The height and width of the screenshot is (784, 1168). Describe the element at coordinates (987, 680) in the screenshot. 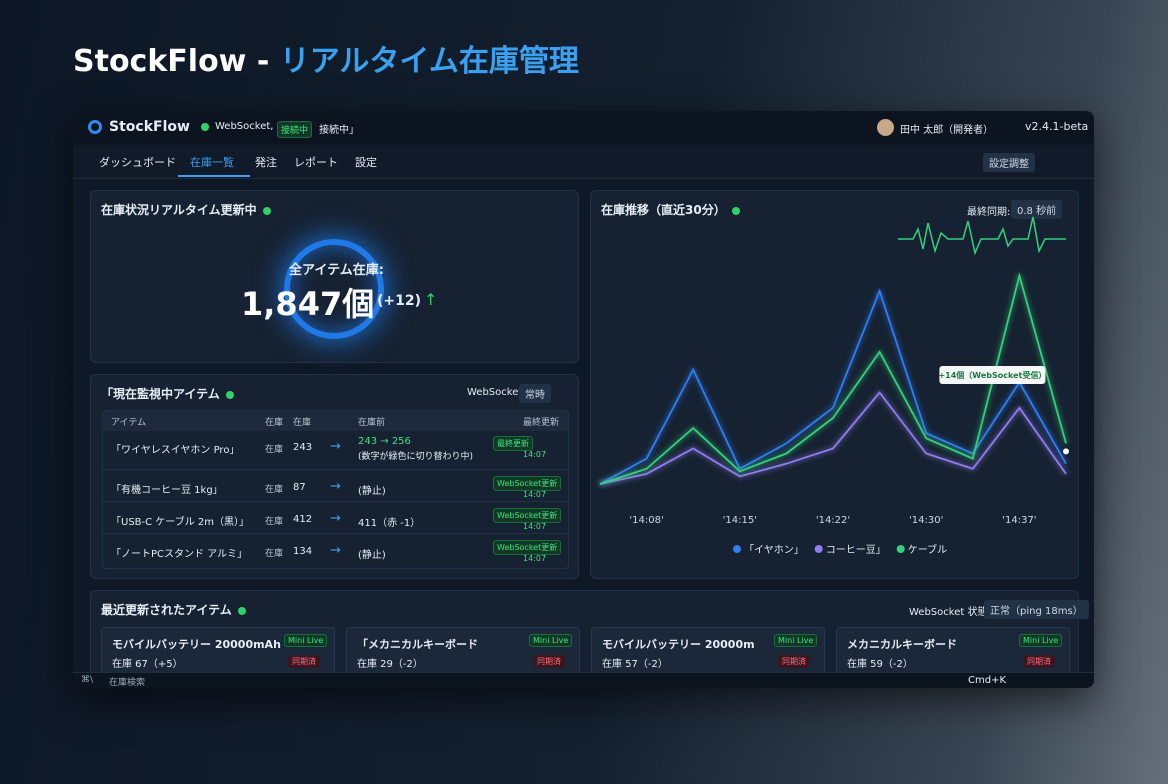

I see `shortcut: Cmd+K` at that location.